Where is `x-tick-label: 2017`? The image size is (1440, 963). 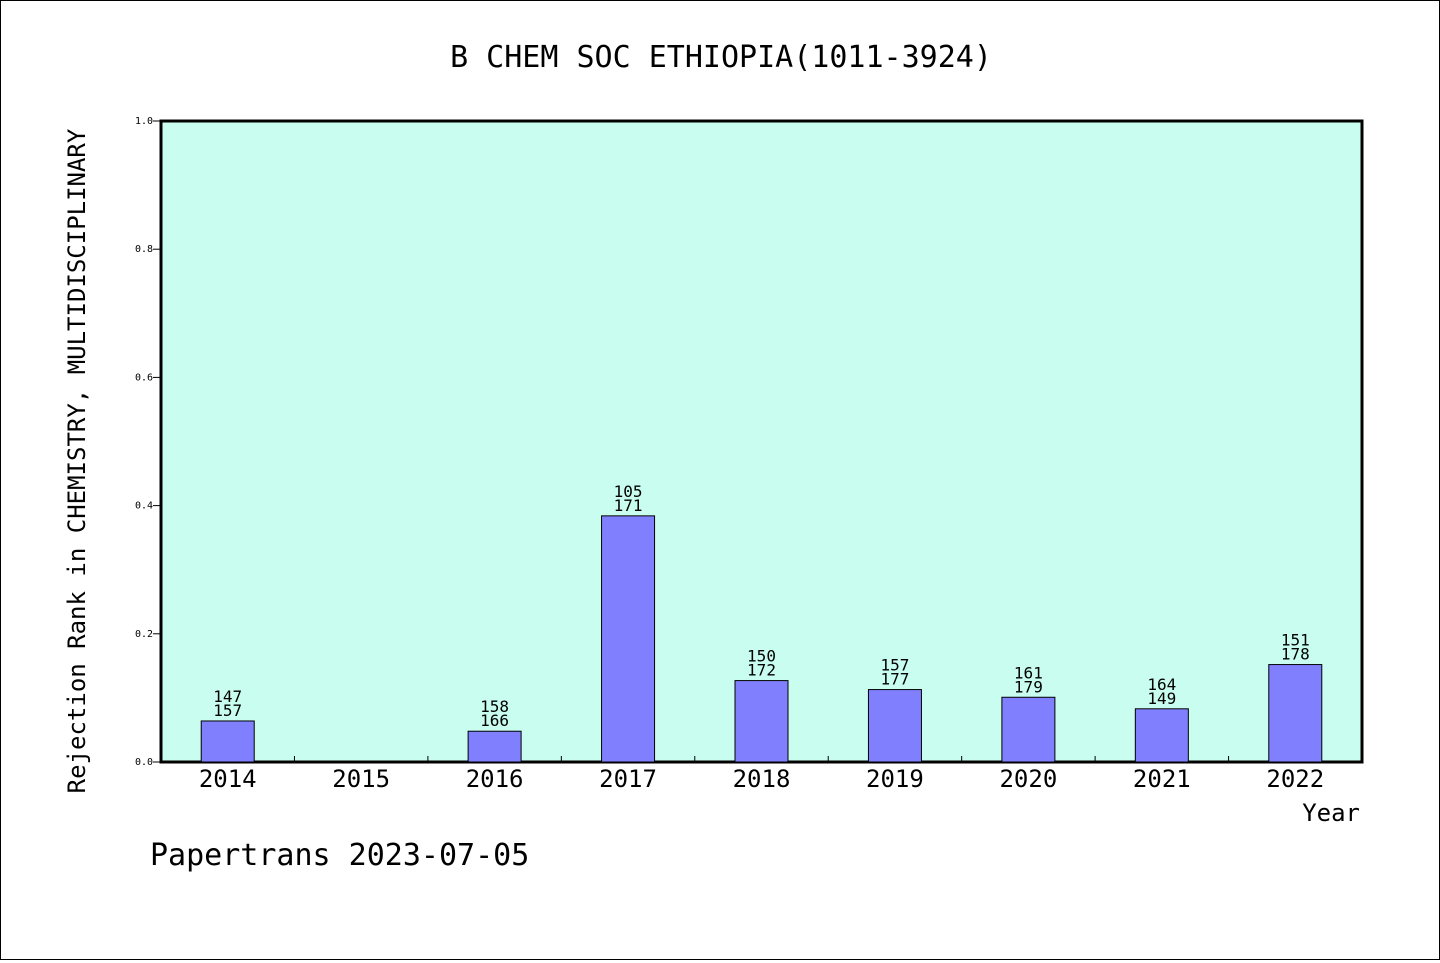 x-tick-label: 2017 is located at coordinates (628, 779).